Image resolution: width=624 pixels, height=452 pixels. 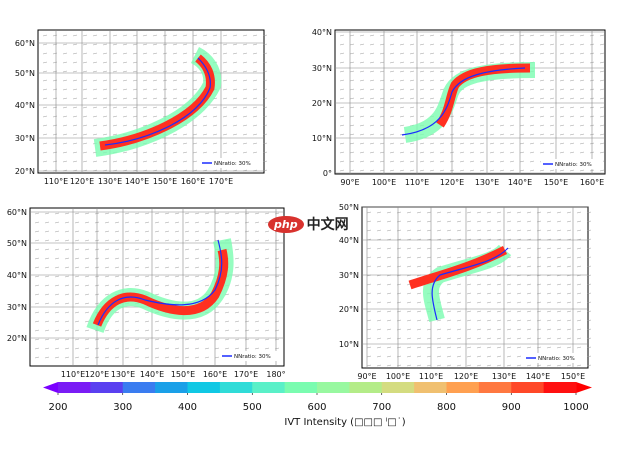 What do you see at coordinates (97, 374) in the screenshot?
I see `lon-tick-label: 120°E` at bounding box center [97, 374].